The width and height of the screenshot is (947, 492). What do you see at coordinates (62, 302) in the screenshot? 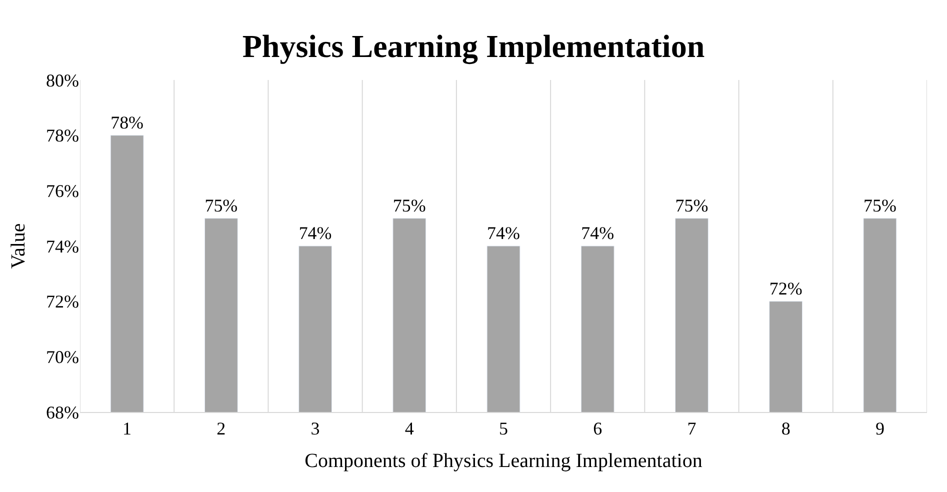
I see `y-tick-label: 72%` at bounding box center [62, 302].